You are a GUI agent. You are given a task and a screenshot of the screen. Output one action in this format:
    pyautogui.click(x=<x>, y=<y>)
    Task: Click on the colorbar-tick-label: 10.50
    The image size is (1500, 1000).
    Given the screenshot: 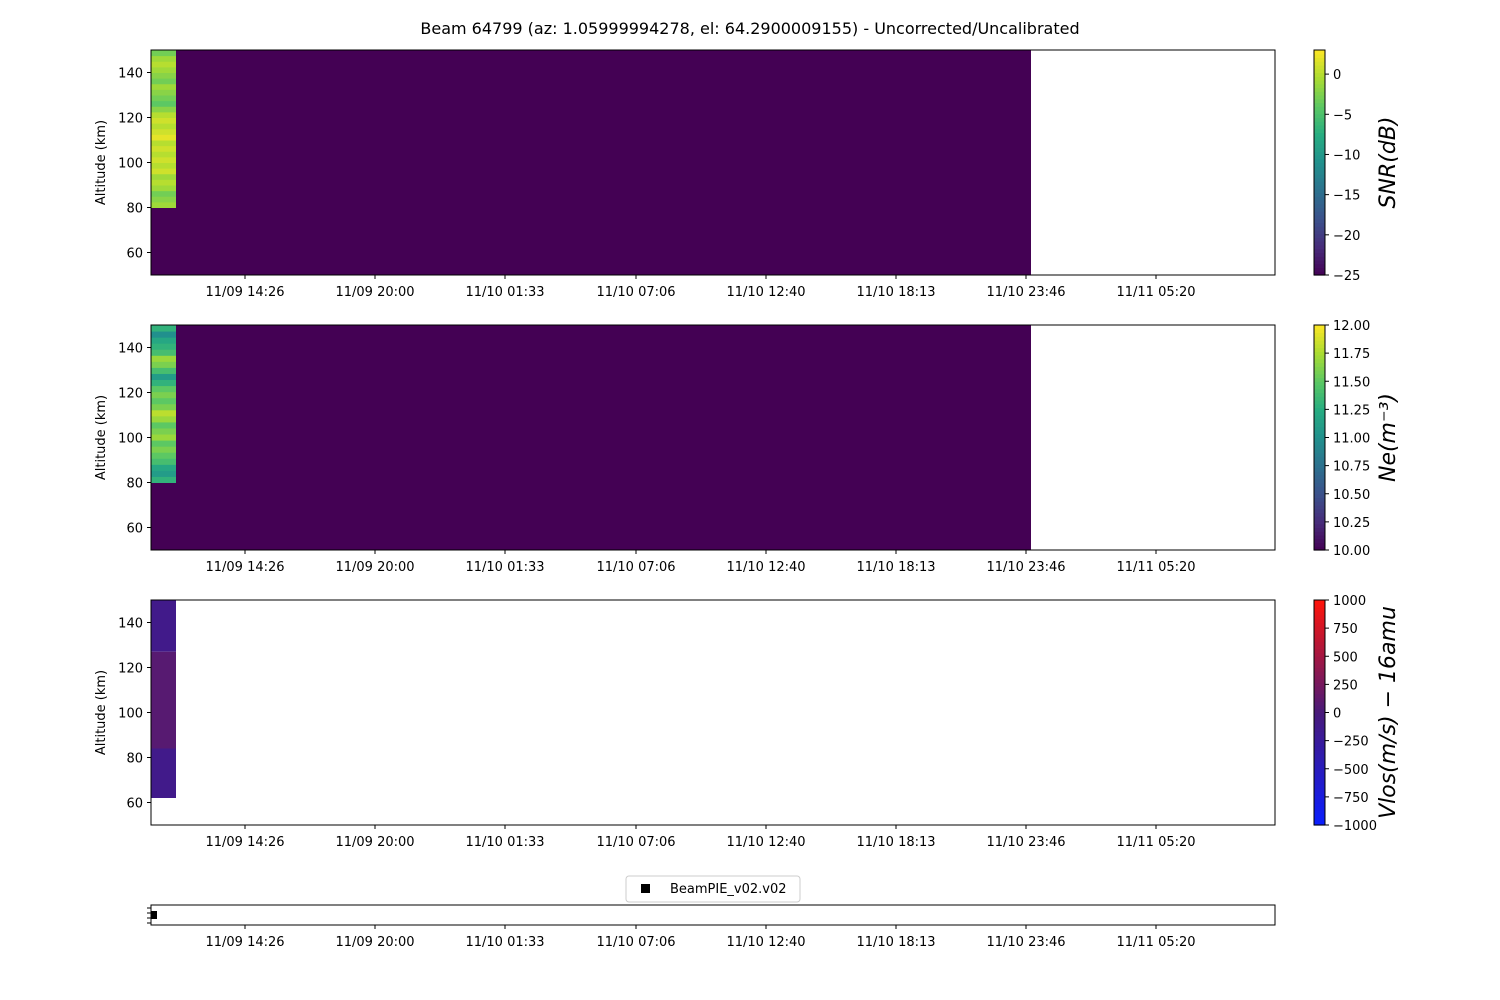 What is the action you would take?
    pyautogui.click(x=1351, y=495)
    